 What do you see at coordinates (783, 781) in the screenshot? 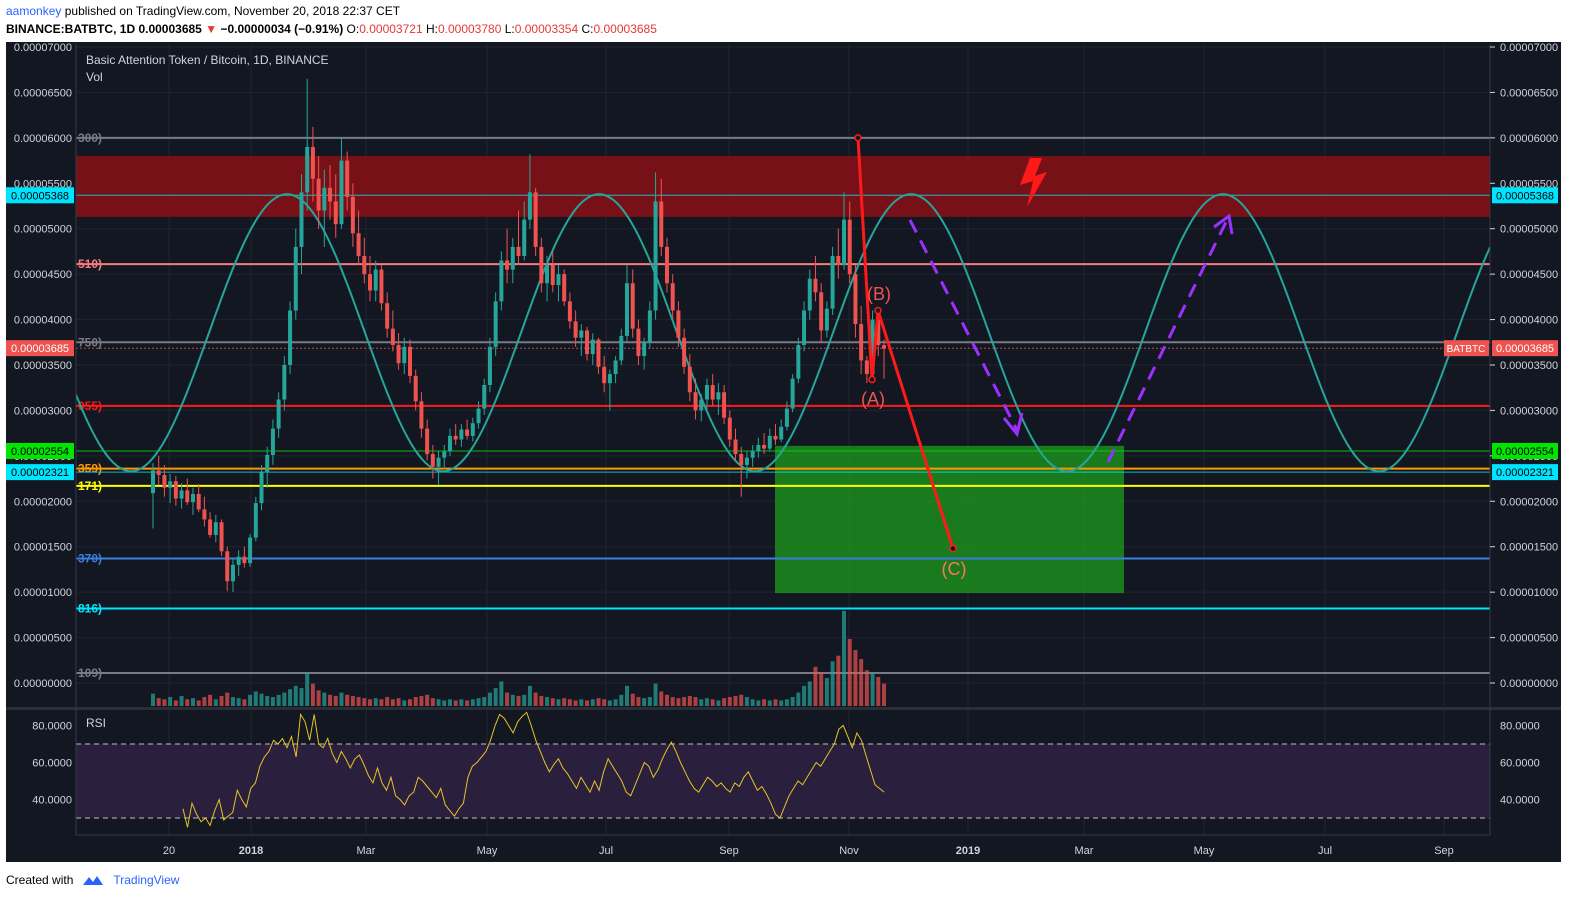
I see `rsi-band` at bounding box center [783, 781].